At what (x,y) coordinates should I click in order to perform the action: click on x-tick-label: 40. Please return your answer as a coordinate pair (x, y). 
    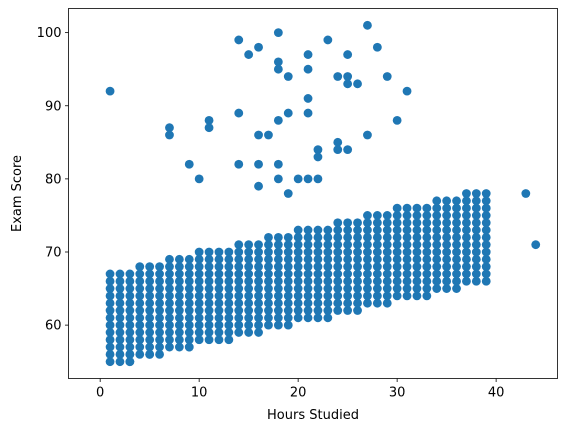
    Looking at the image, I should click on (496, 393).